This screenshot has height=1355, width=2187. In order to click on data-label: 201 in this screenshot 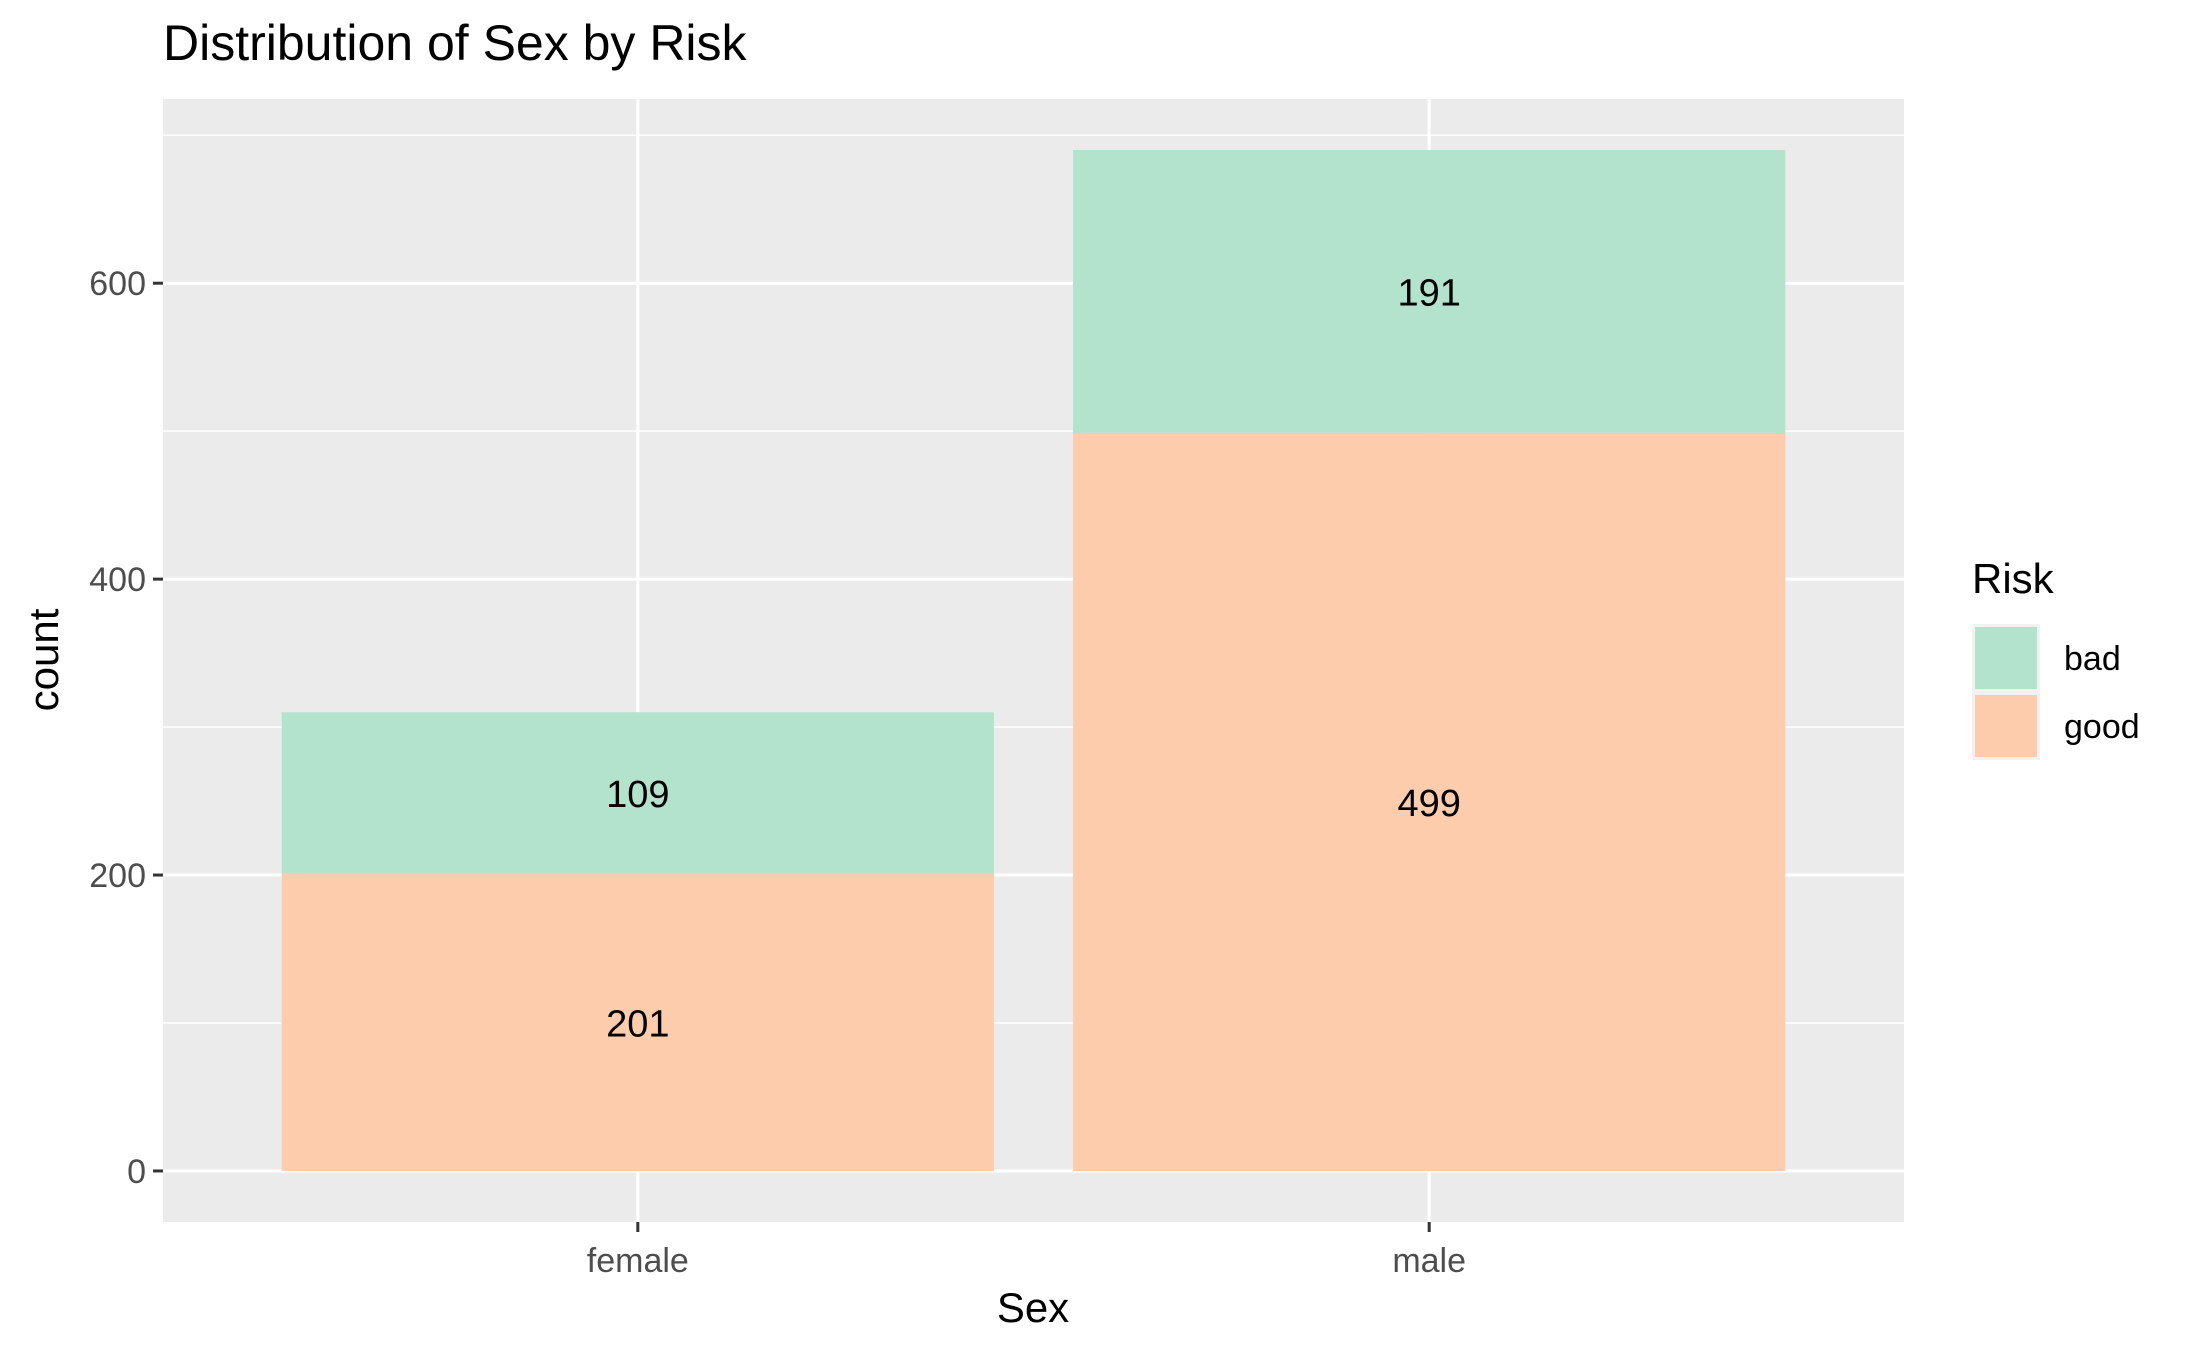, I will do `click(637, 1024)`.